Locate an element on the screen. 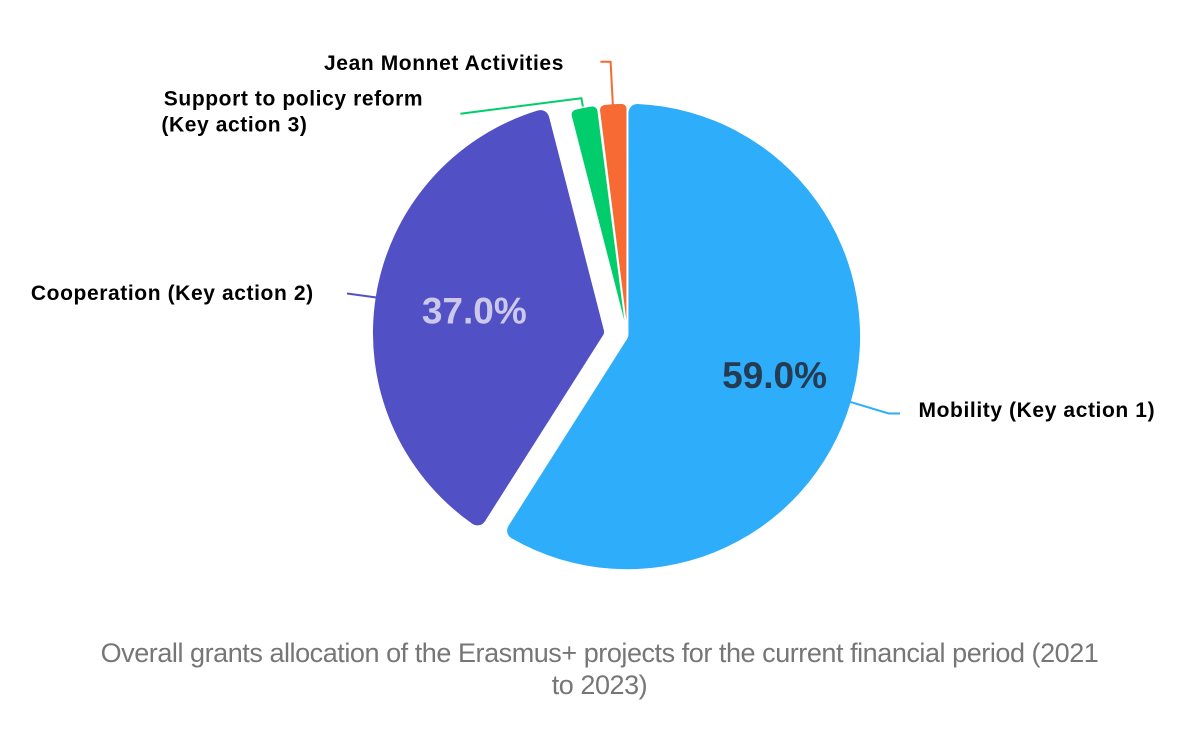 Image resolution: width=1200 pixels, height=734 pixels. svg-text: Mobility (Key action 1) is located at coordinates (1037, 410).